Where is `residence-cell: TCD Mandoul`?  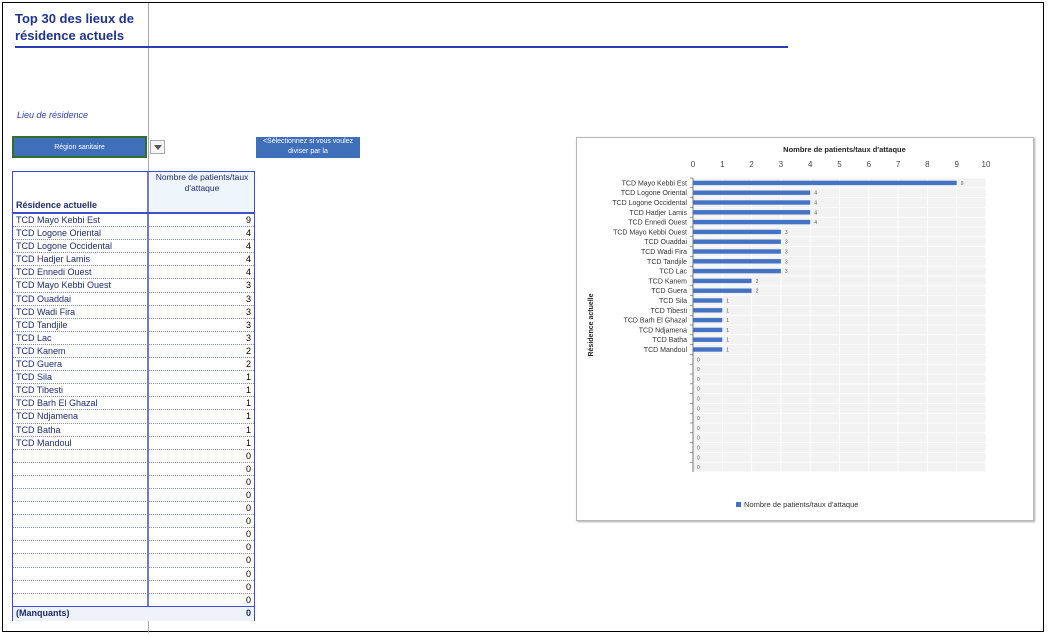
residence-cell: TCD Mandoul is located at coordinates (44, 442).